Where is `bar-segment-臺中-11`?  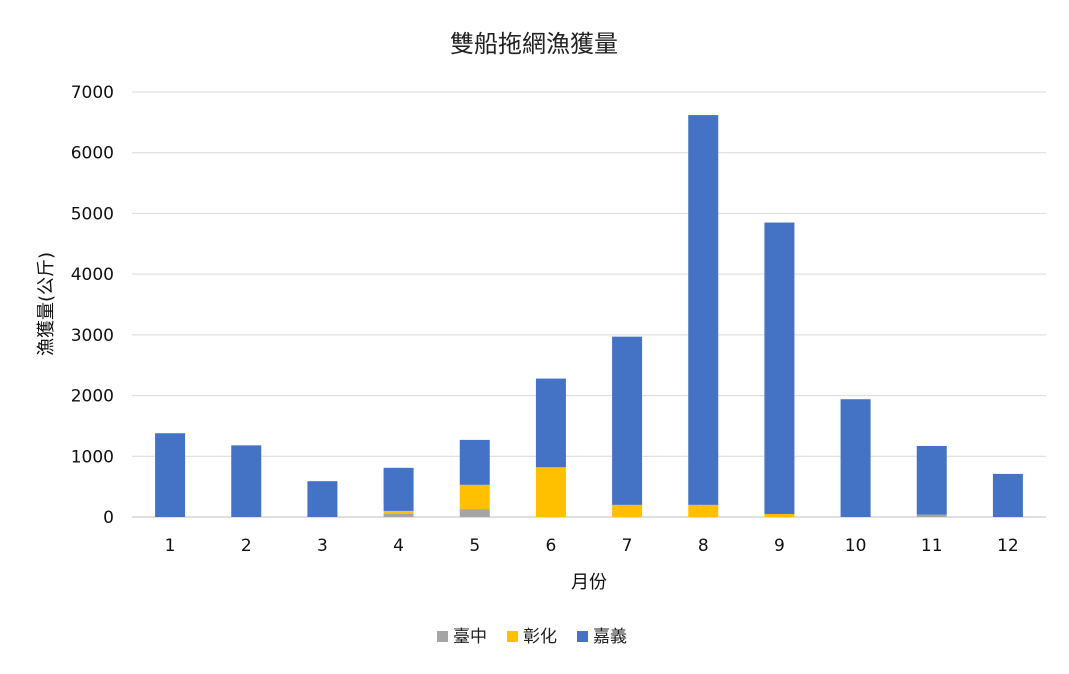
bar-segment-臺中-11 is located at coordinates (931, 515).